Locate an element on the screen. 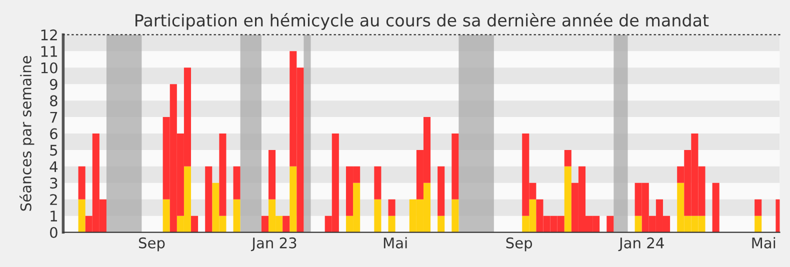 The height and width of the screenshot is (267, 790). y-tick-label: 8 is located at coordinates (54, 100).